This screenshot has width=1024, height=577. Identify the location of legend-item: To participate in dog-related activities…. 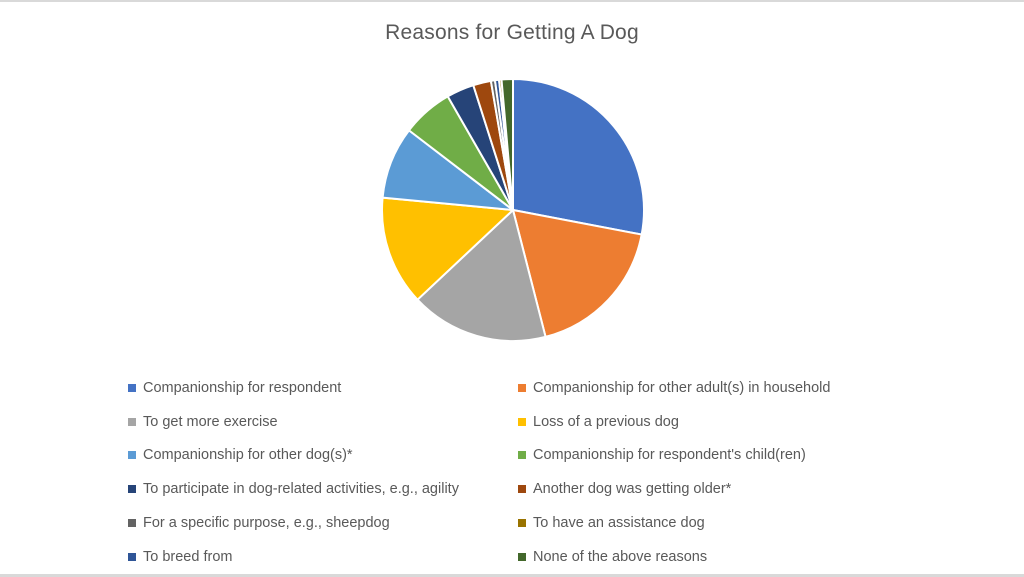
(323, 489).